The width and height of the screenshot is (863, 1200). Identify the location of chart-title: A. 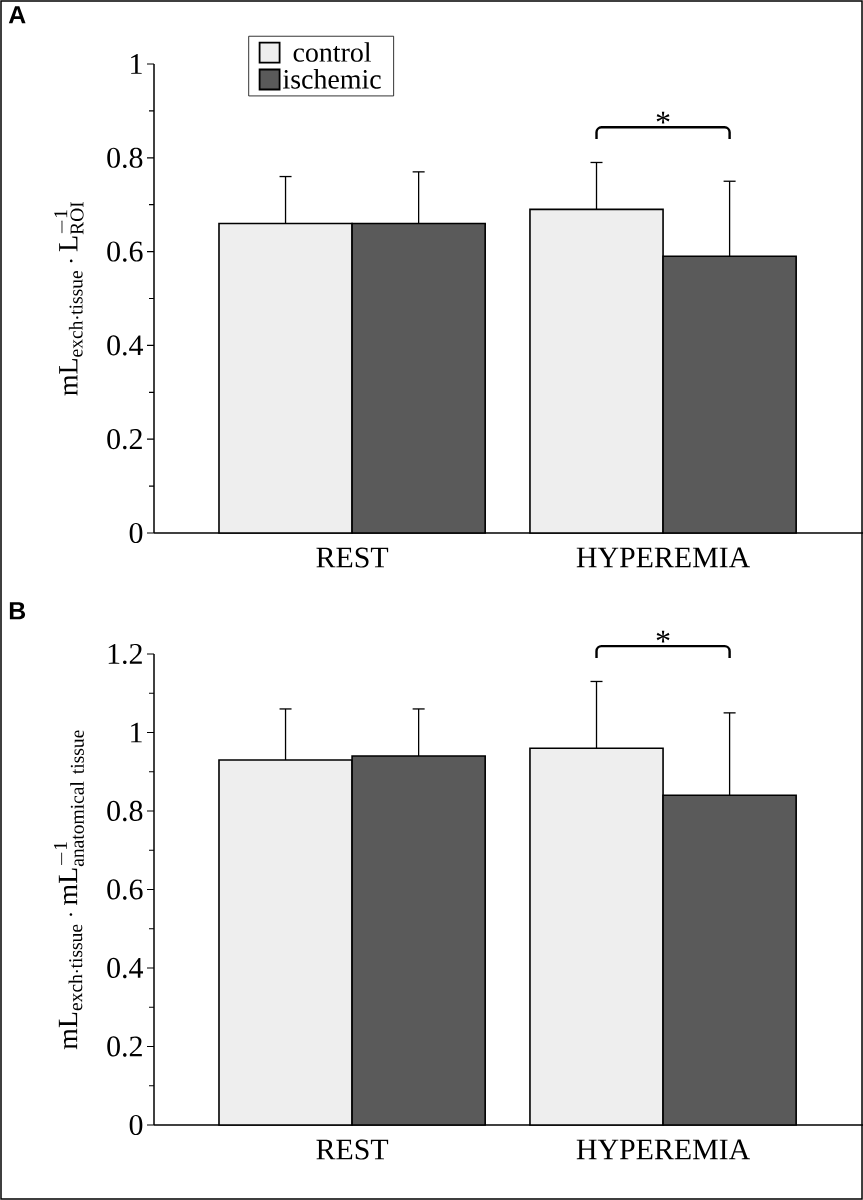
(17, 15).